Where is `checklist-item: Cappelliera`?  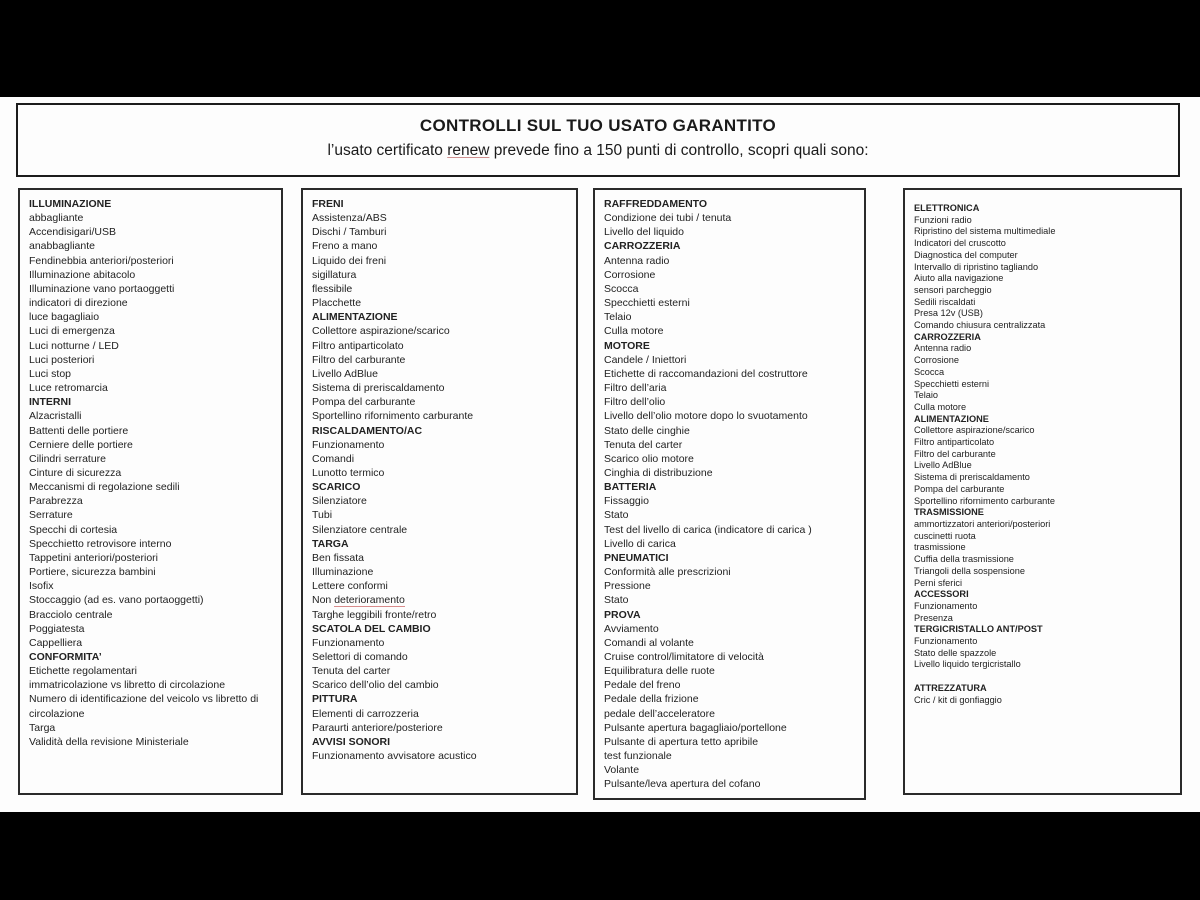 checklist-item: Cappelliera is located at coordinates (56, 642).